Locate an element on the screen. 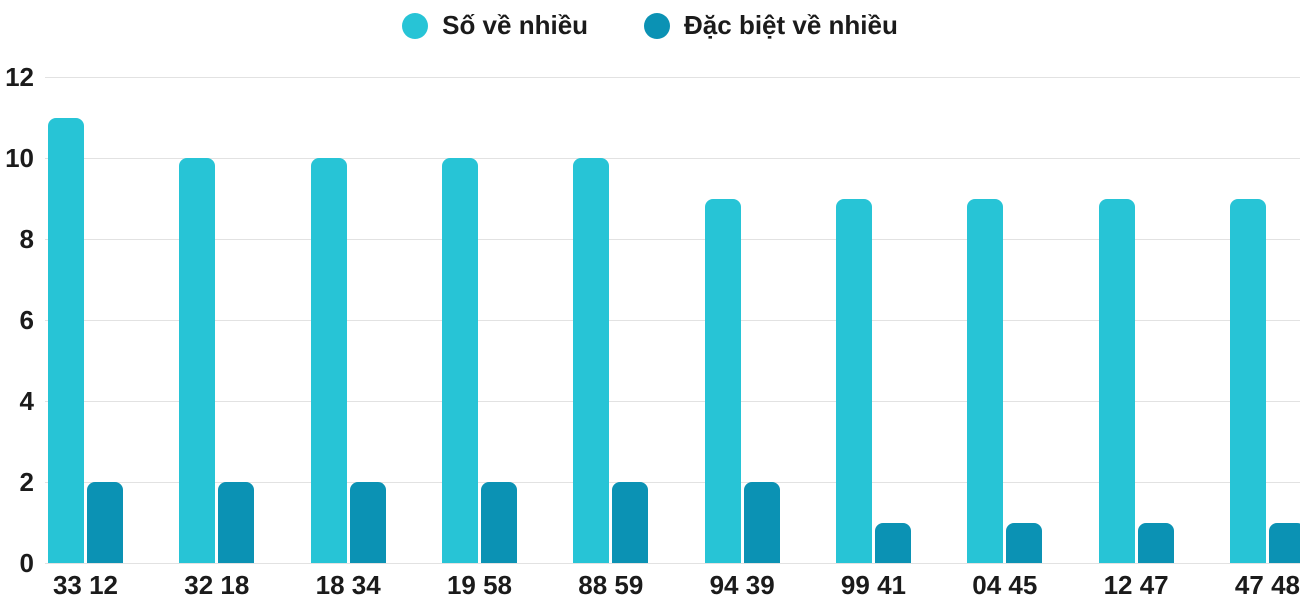 This screenshot has height=600, width=1300. legend-label: Đặc biệt về nhiều is located at coordinates (791, 25).